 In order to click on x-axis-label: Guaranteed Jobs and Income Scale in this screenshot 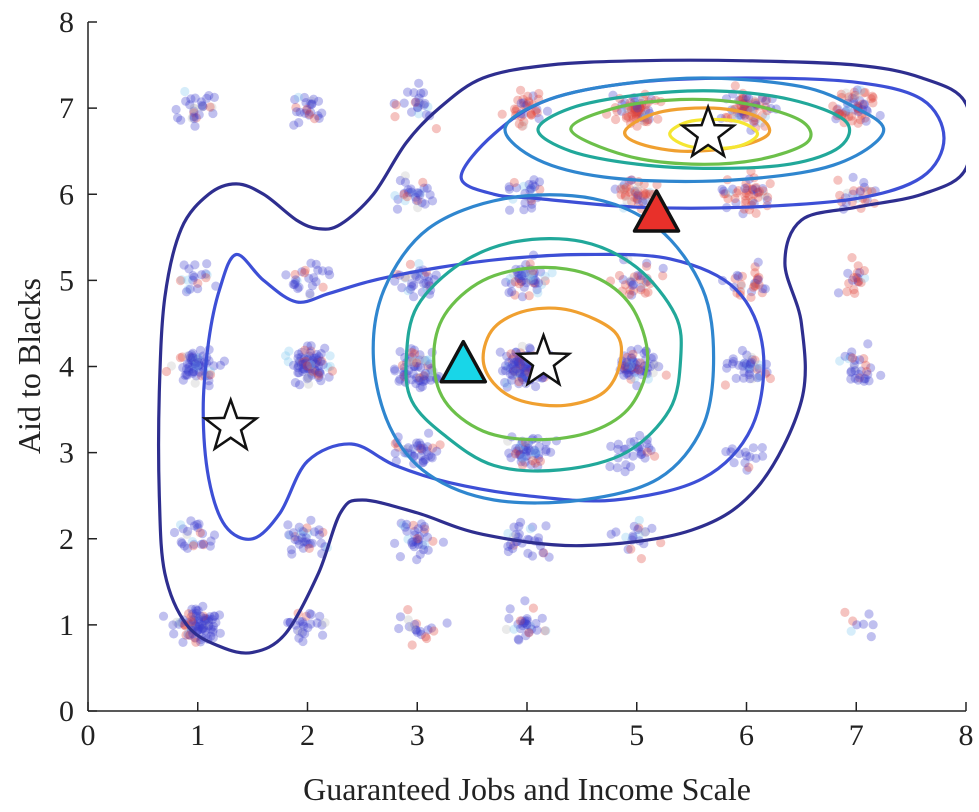, I will do `click(527, 789)`.